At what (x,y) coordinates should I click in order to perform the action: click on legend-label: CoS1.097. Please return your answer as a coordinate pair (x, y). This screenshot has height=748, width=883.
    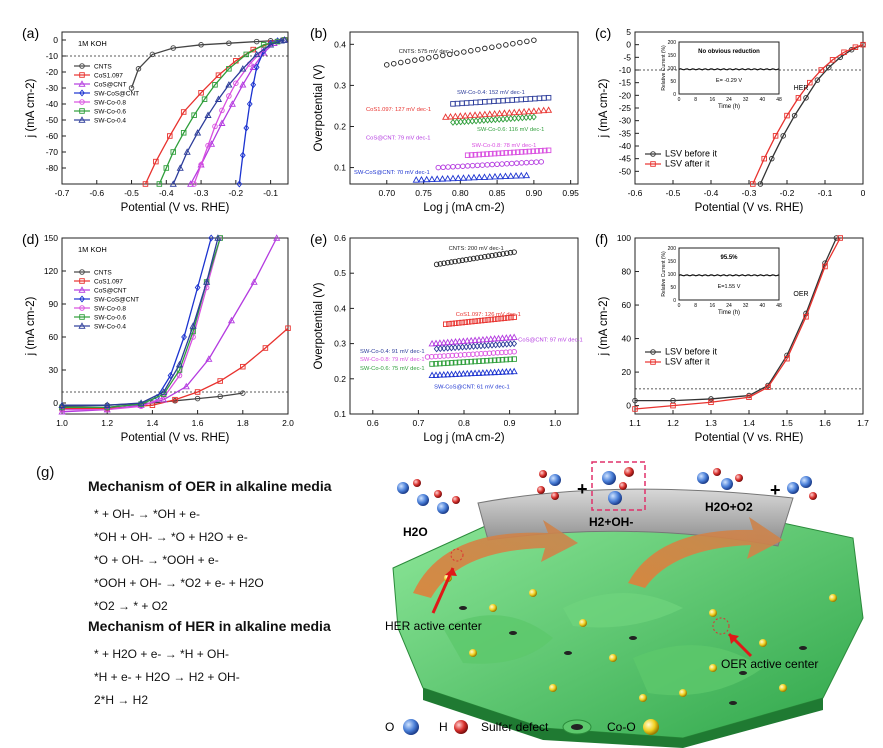
    Looking at the image, I should click on (108, 76).